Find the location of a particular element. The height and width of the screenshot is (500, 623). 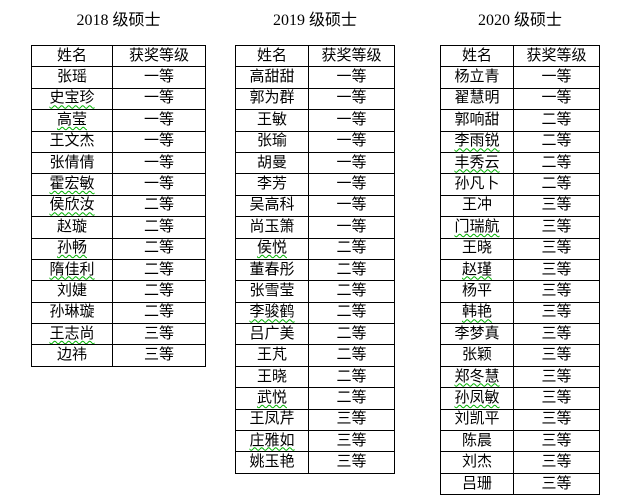

student-name-cell: 王冲 is located at coordinates (477, 206).